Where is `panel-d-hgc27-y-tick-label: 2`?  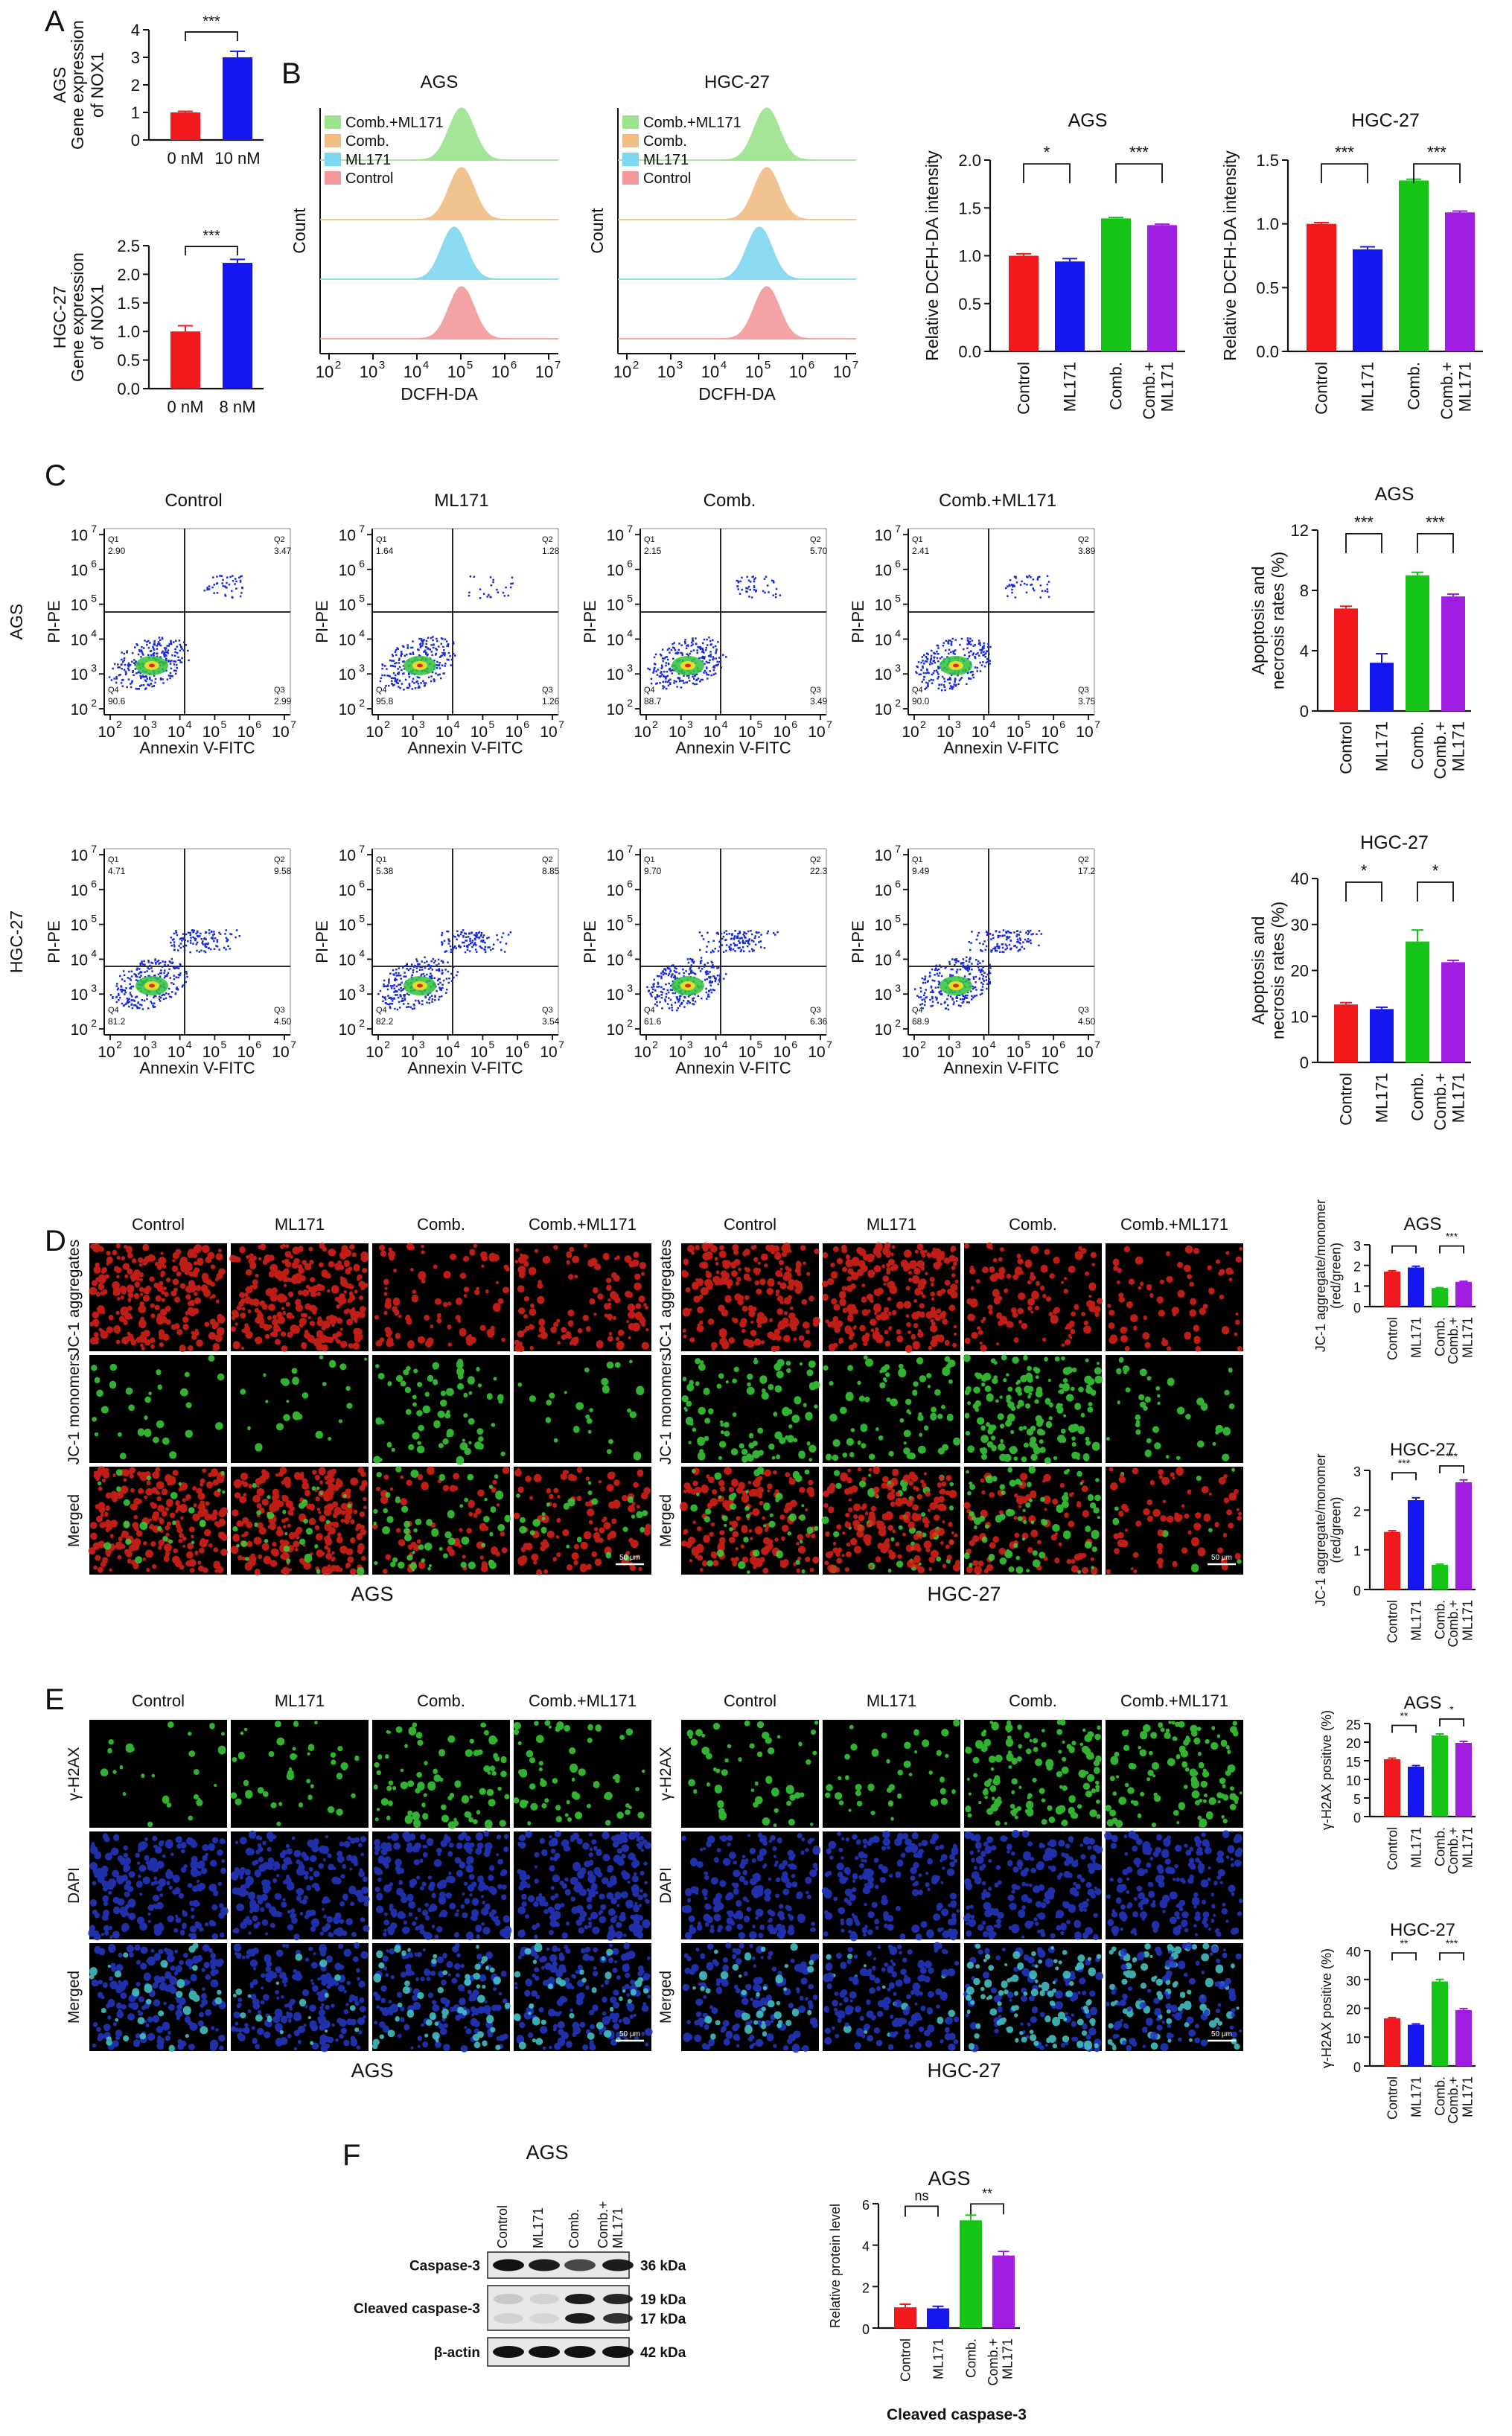 panel-d-hgc27-y-tick-label: 2 is located at coordinates (1357, 1511).